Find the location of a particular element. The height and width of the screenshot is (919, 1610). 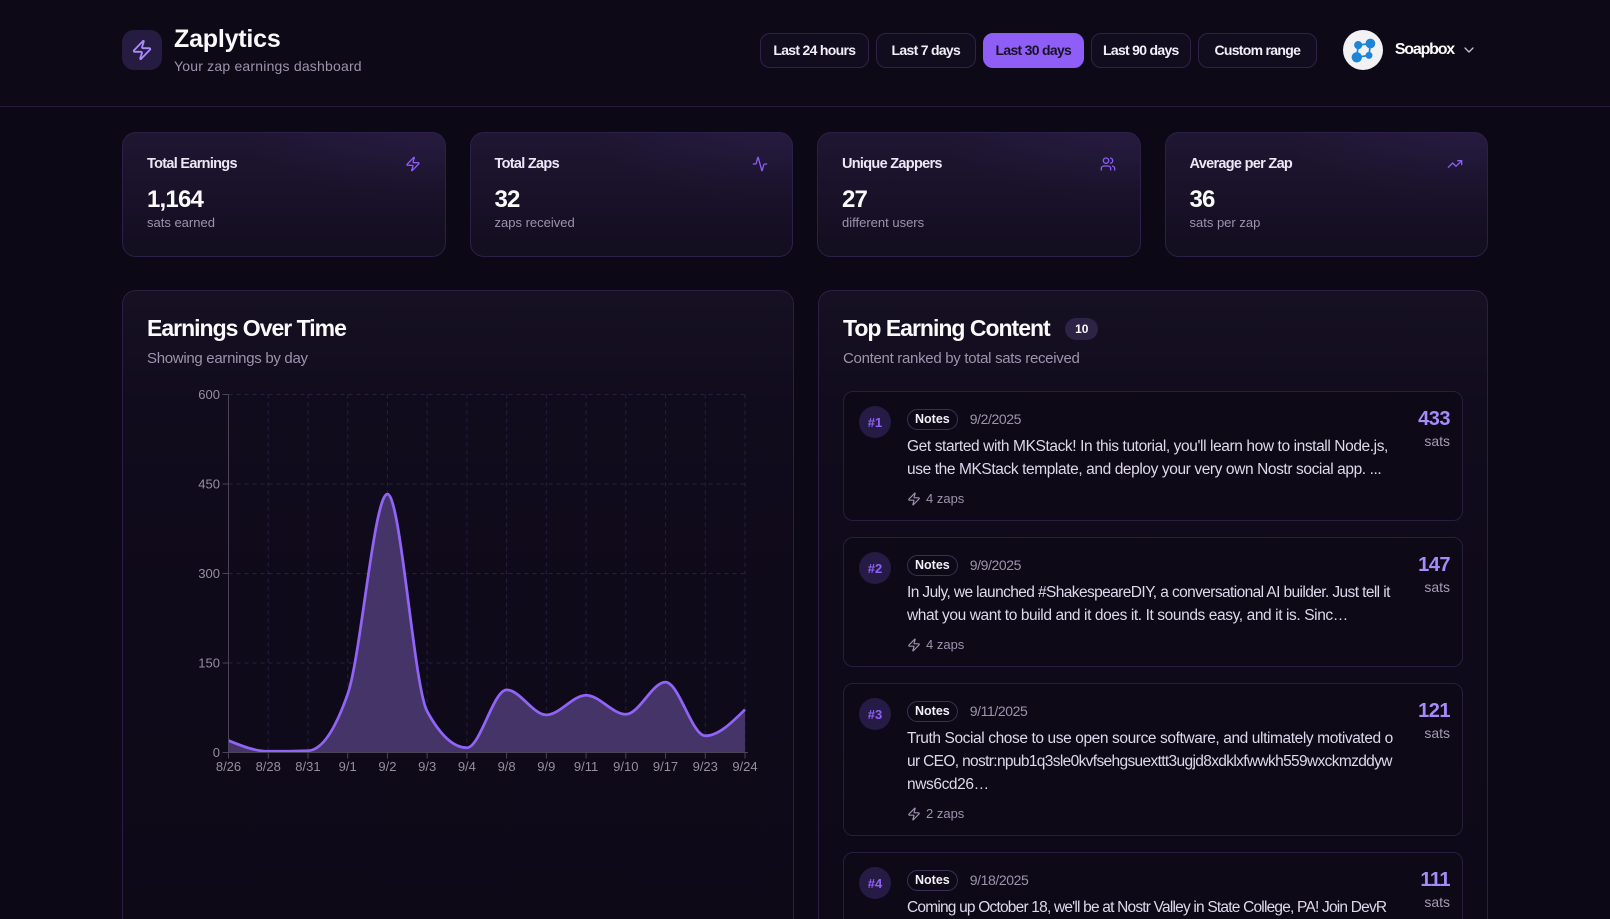

svg-text: 9/10 is located at coordinates (625, 766).